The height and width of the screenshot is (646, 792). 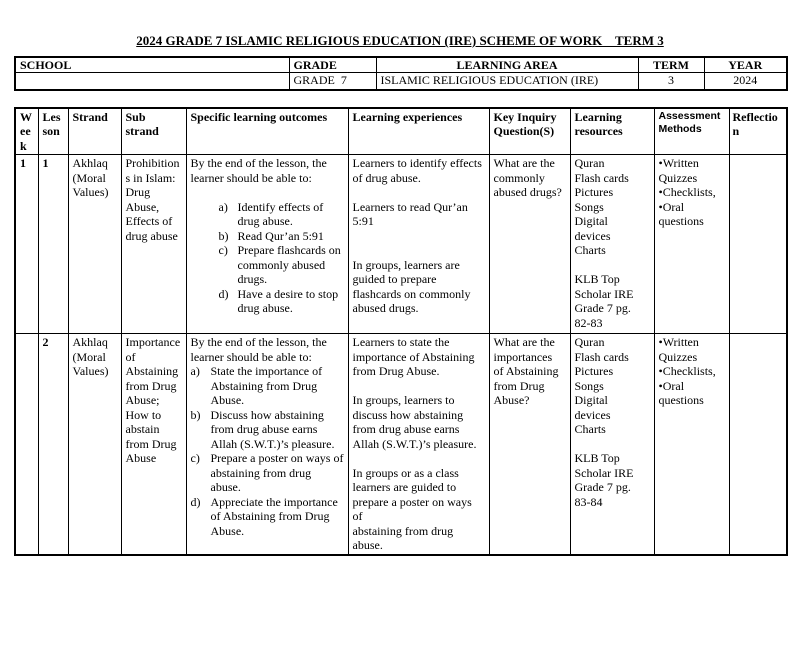 I want to click on lesson-cell: 1, so click(x=53, y=244).